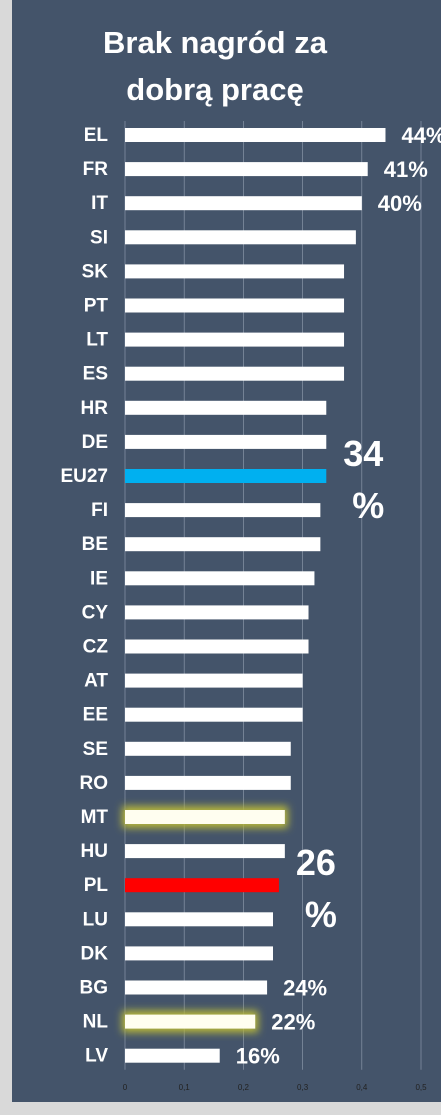  Describe the element at coordinates (421, 135) in the screenshot. I see `value-label: 44%` at that location.